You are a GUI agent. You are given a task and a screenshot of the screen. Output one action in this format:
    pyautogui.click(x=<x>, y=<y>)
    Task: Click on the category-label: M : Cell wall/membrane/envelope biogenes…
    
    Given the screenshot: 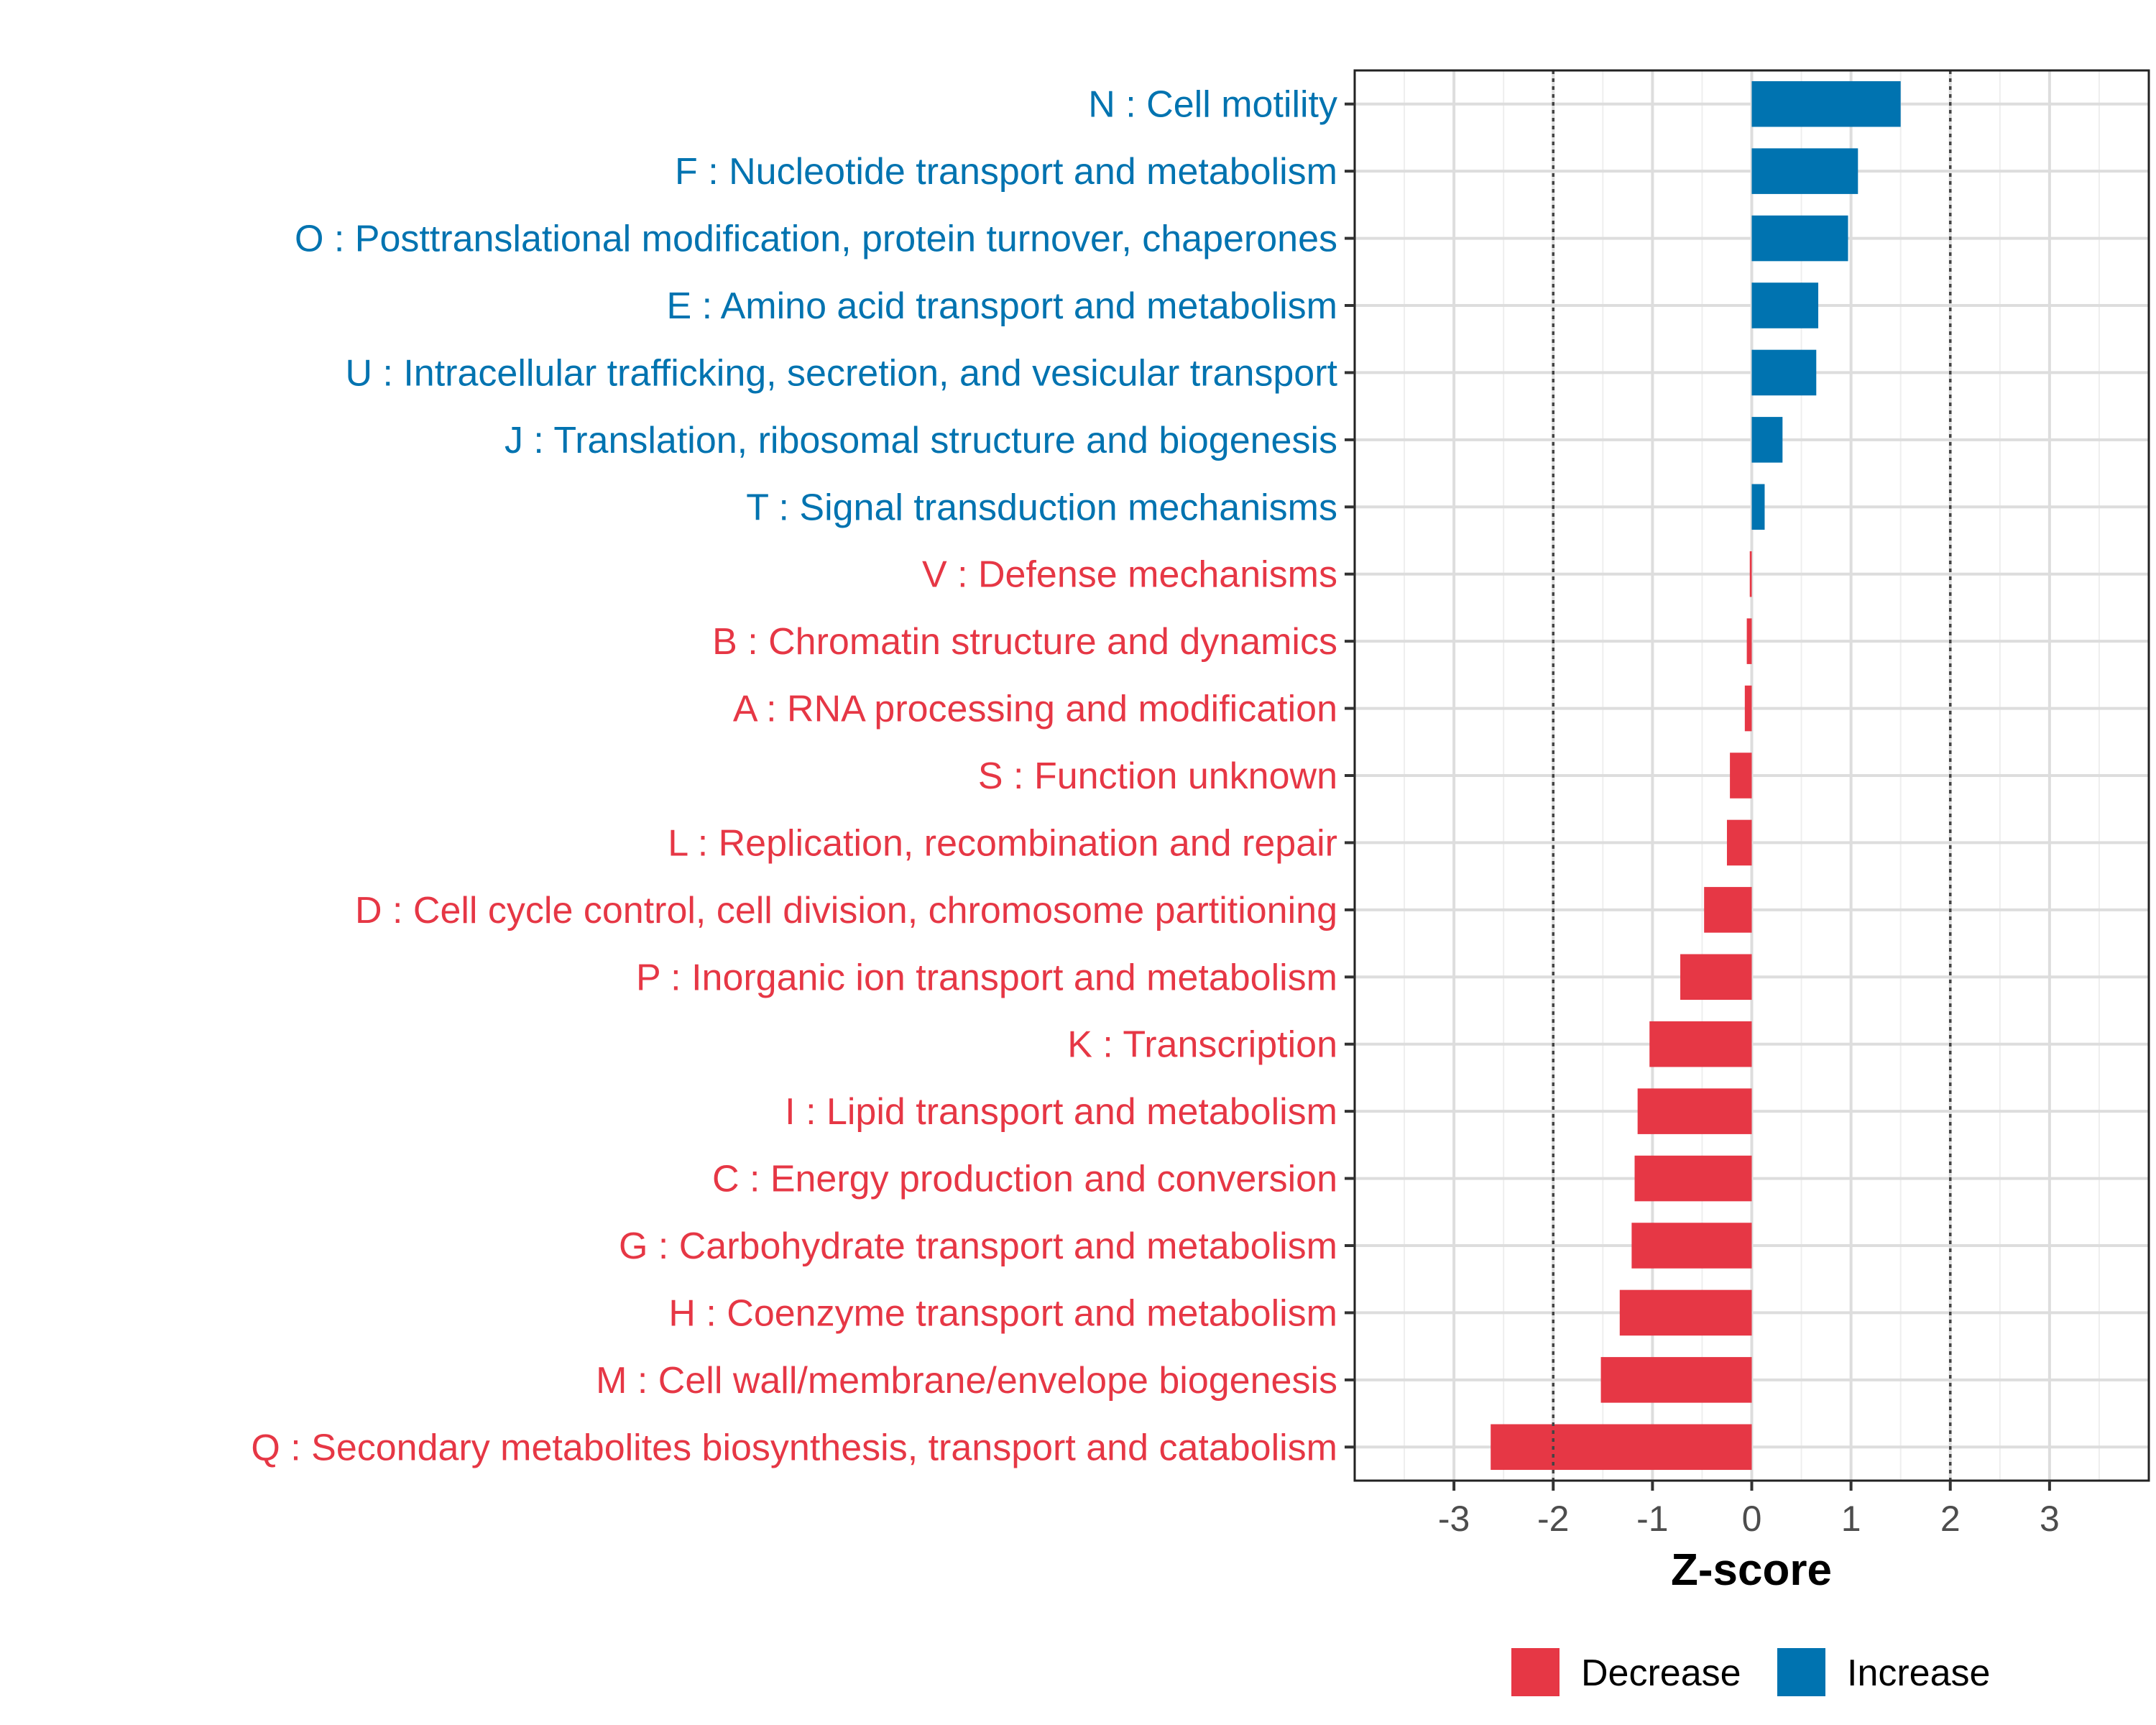 What is the action you would take?
    pyautogui.click(x=967, y=1381)
    